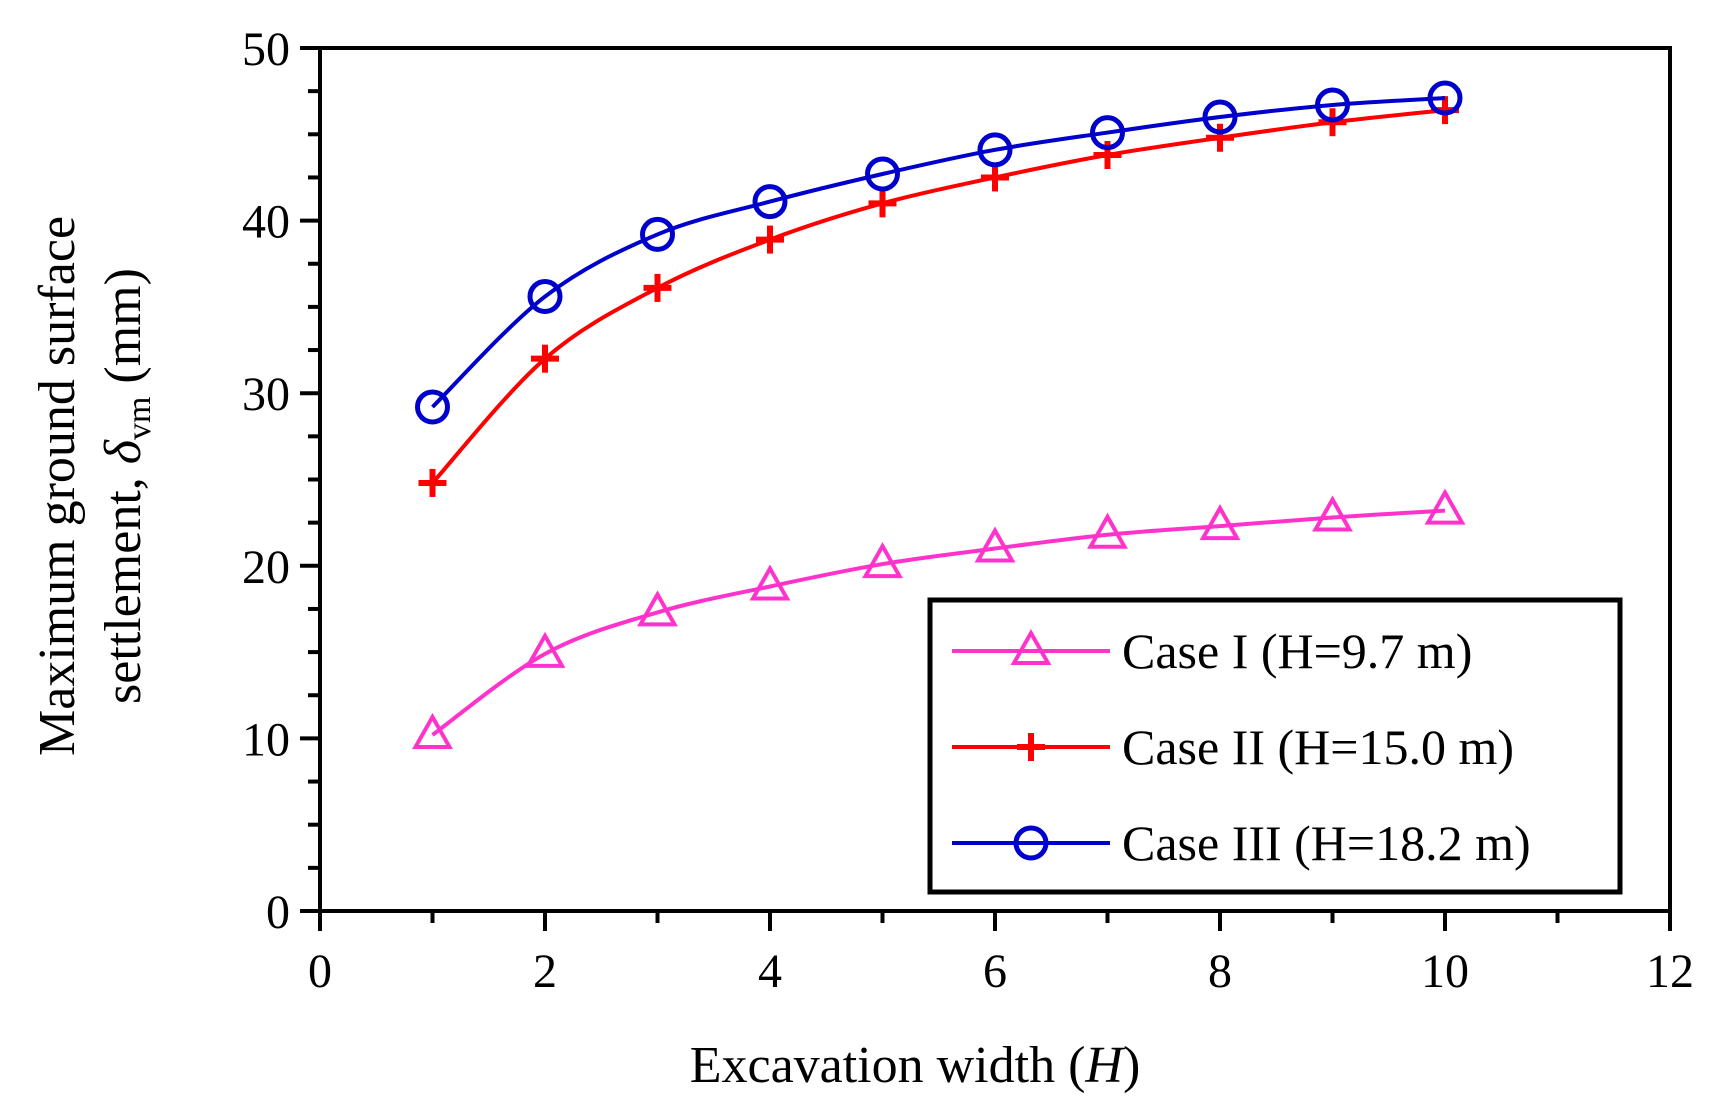 The width and height of the screenshot is (1717, 1113). Describe the element at coordinates (266, 49) in the screenshot. I see `y-tick-label: 50` at that location.